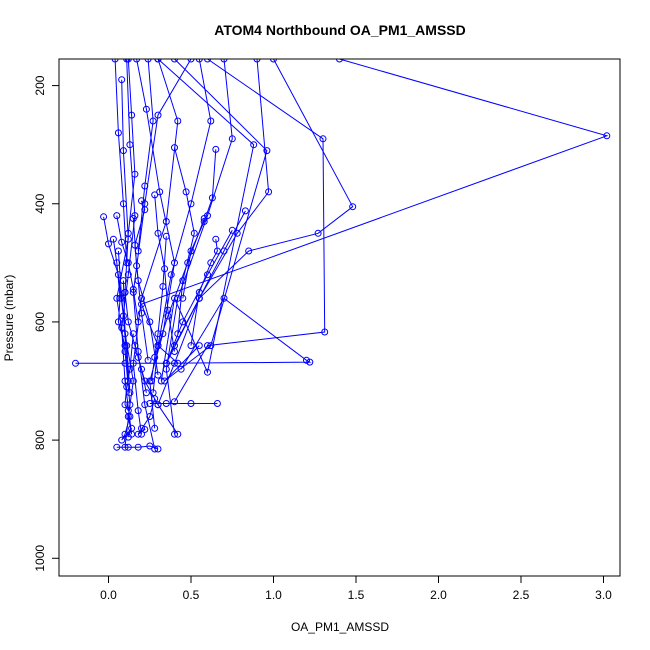 The image size is (650, 650). What do you see at coordinates (273, 595) in the screenshot?
I see `x-tick-label: 1.0` at bounding box center [273, 595].